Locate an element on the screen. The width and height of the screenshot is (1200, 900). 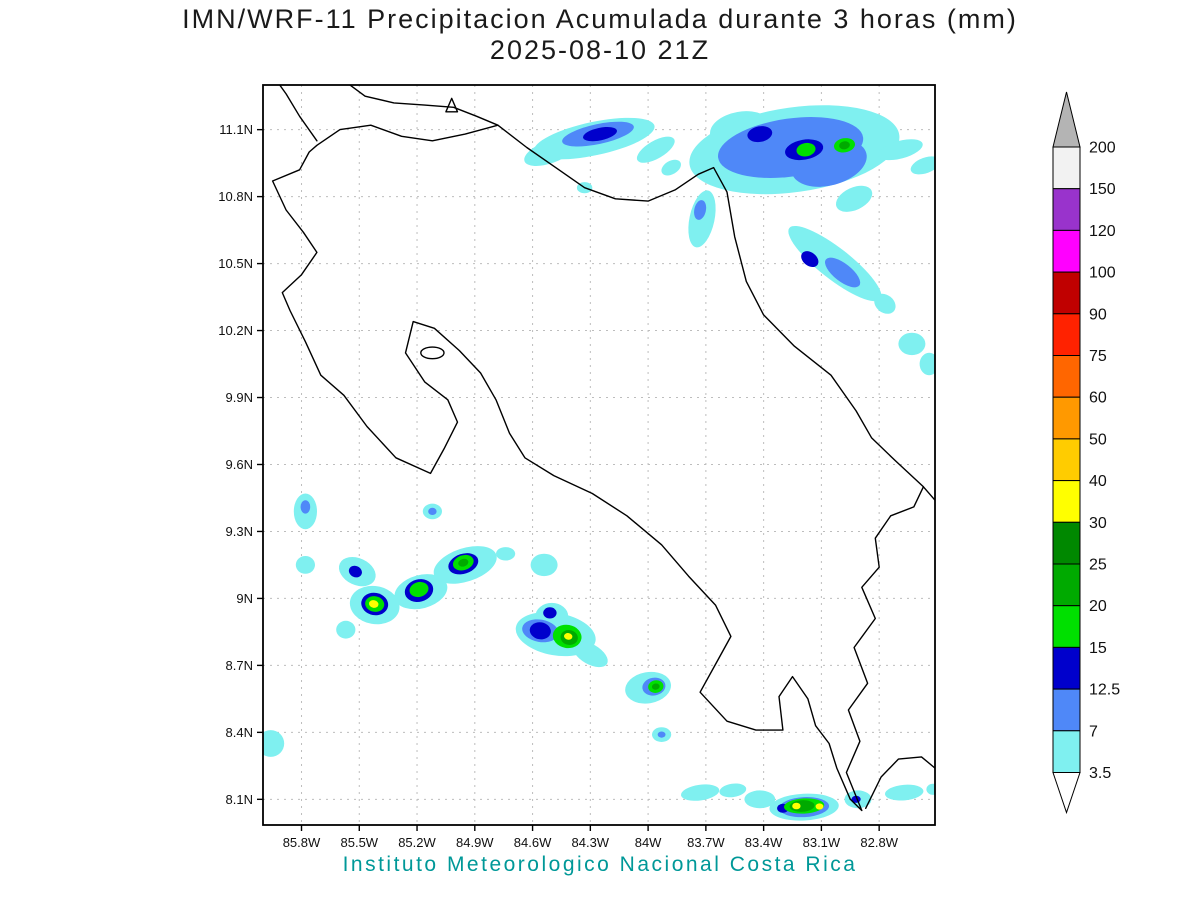
colorbar-tick-label: 100 is located at coordinates (1102, 273).